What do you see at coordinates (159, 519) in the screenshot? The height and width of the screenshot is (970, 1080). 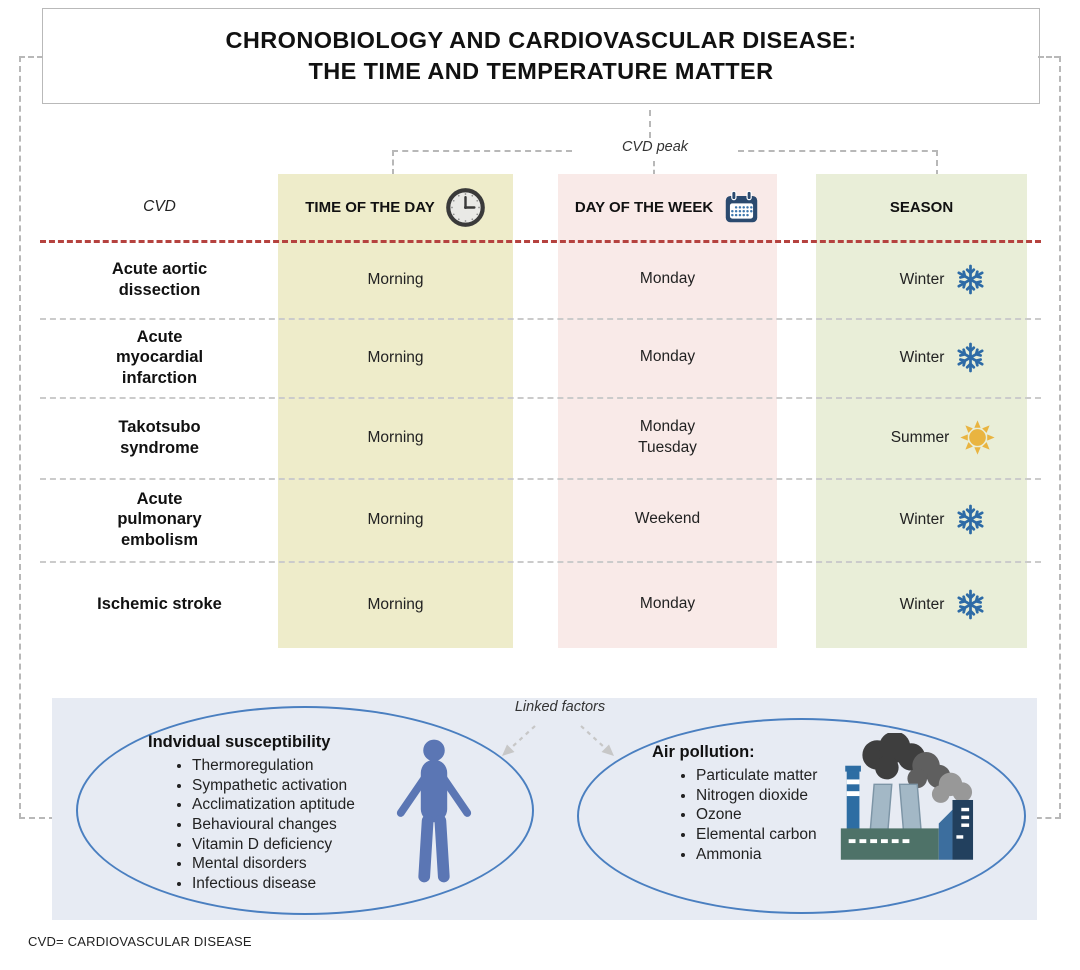 I see `cvd-name-cell: Acute pulmonary embolism` at bounding box center [159, 519].